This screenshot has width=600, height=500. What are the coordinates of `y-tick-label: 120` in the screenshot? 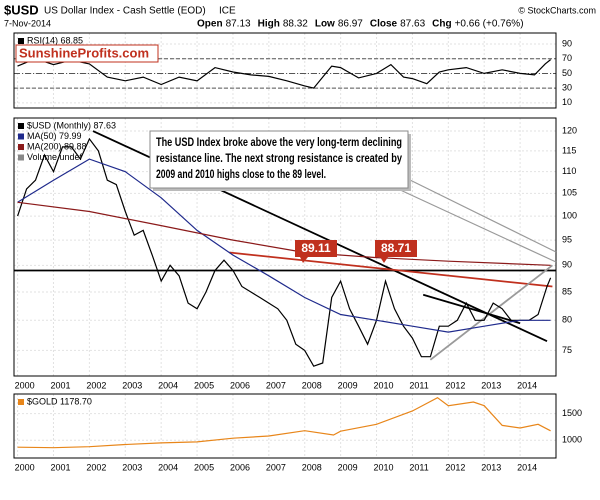 It's located at (569, 130).